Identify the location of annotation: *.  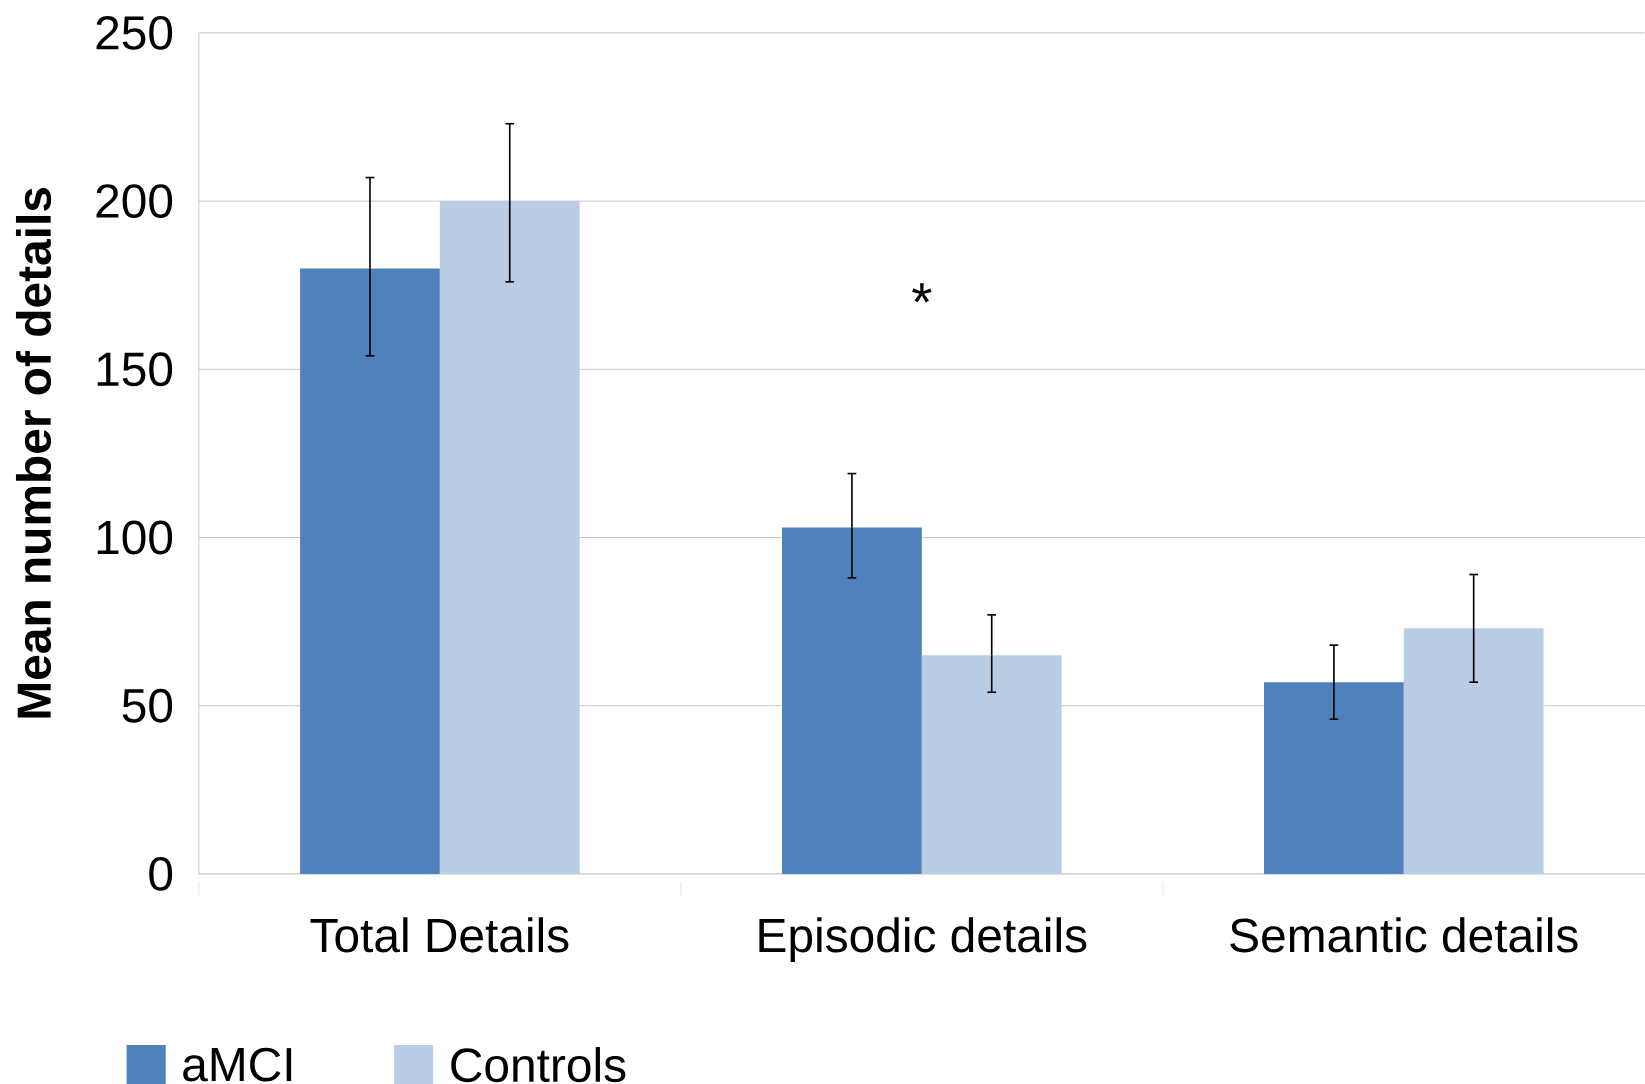
(922, 293).